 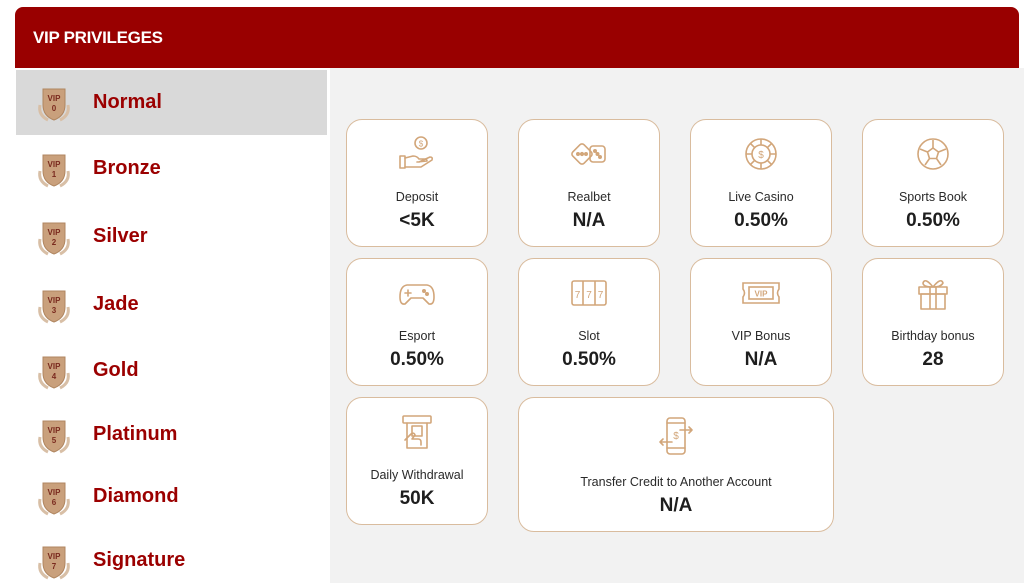 I want to click on privilege-card-vip-bonus: VIP VIP Bonus N/A, so click(x=761, y=322).